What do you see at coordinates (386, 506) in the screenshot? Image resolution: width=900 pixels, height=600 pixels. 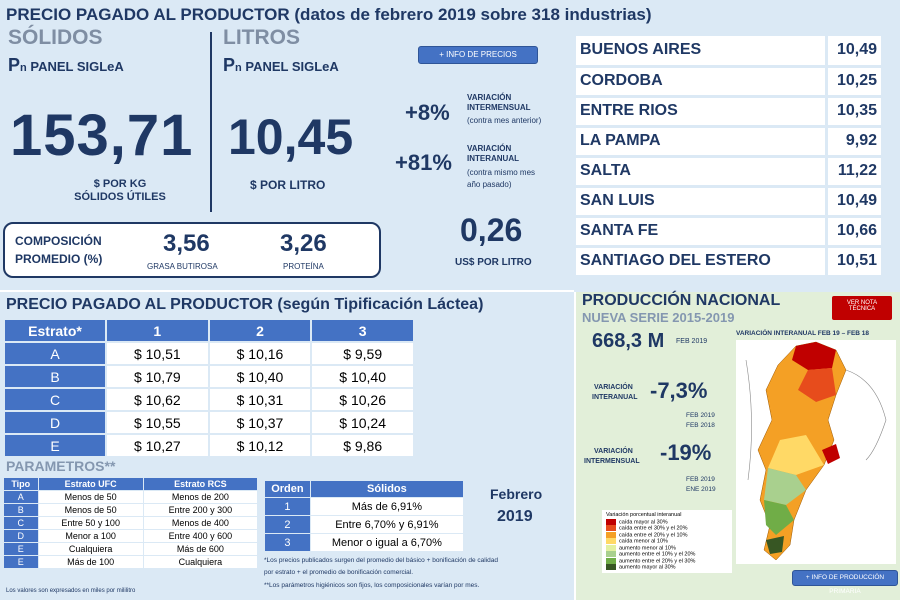 I see `orden-solidos: Más de 6,91%` at bounding box center [386, 506].